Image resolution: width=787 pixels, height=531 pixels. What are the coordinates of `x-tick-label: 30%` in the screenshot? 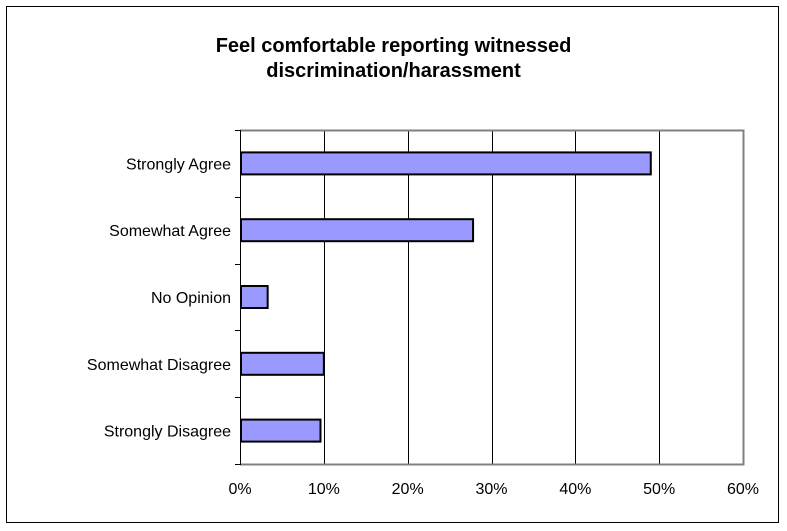 It's located at (491, 489).